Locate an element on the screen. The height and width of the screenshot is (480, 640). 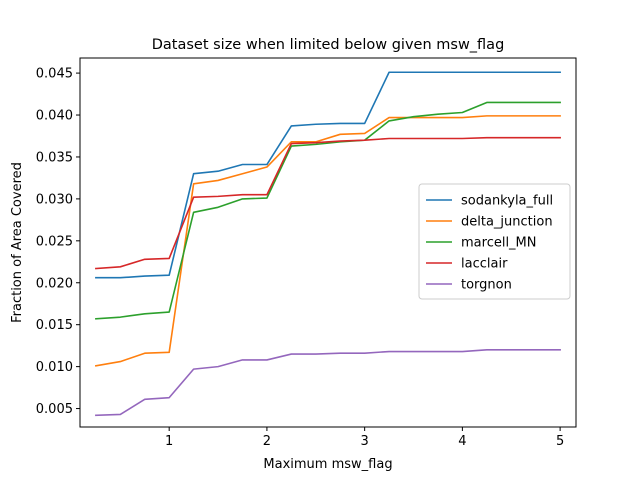
y-tick-label: 0.020 is located at coordinates (54, 283).